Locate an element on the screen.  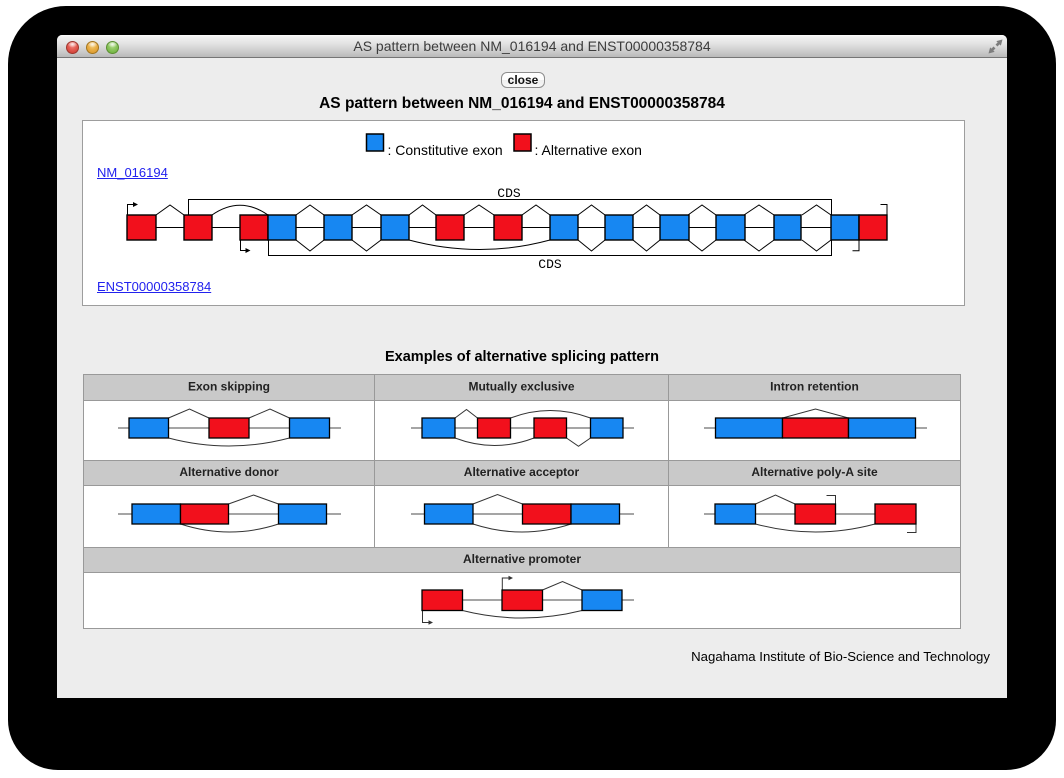
svg-text: Alternative acceptor is located at coordinates (522, 472).